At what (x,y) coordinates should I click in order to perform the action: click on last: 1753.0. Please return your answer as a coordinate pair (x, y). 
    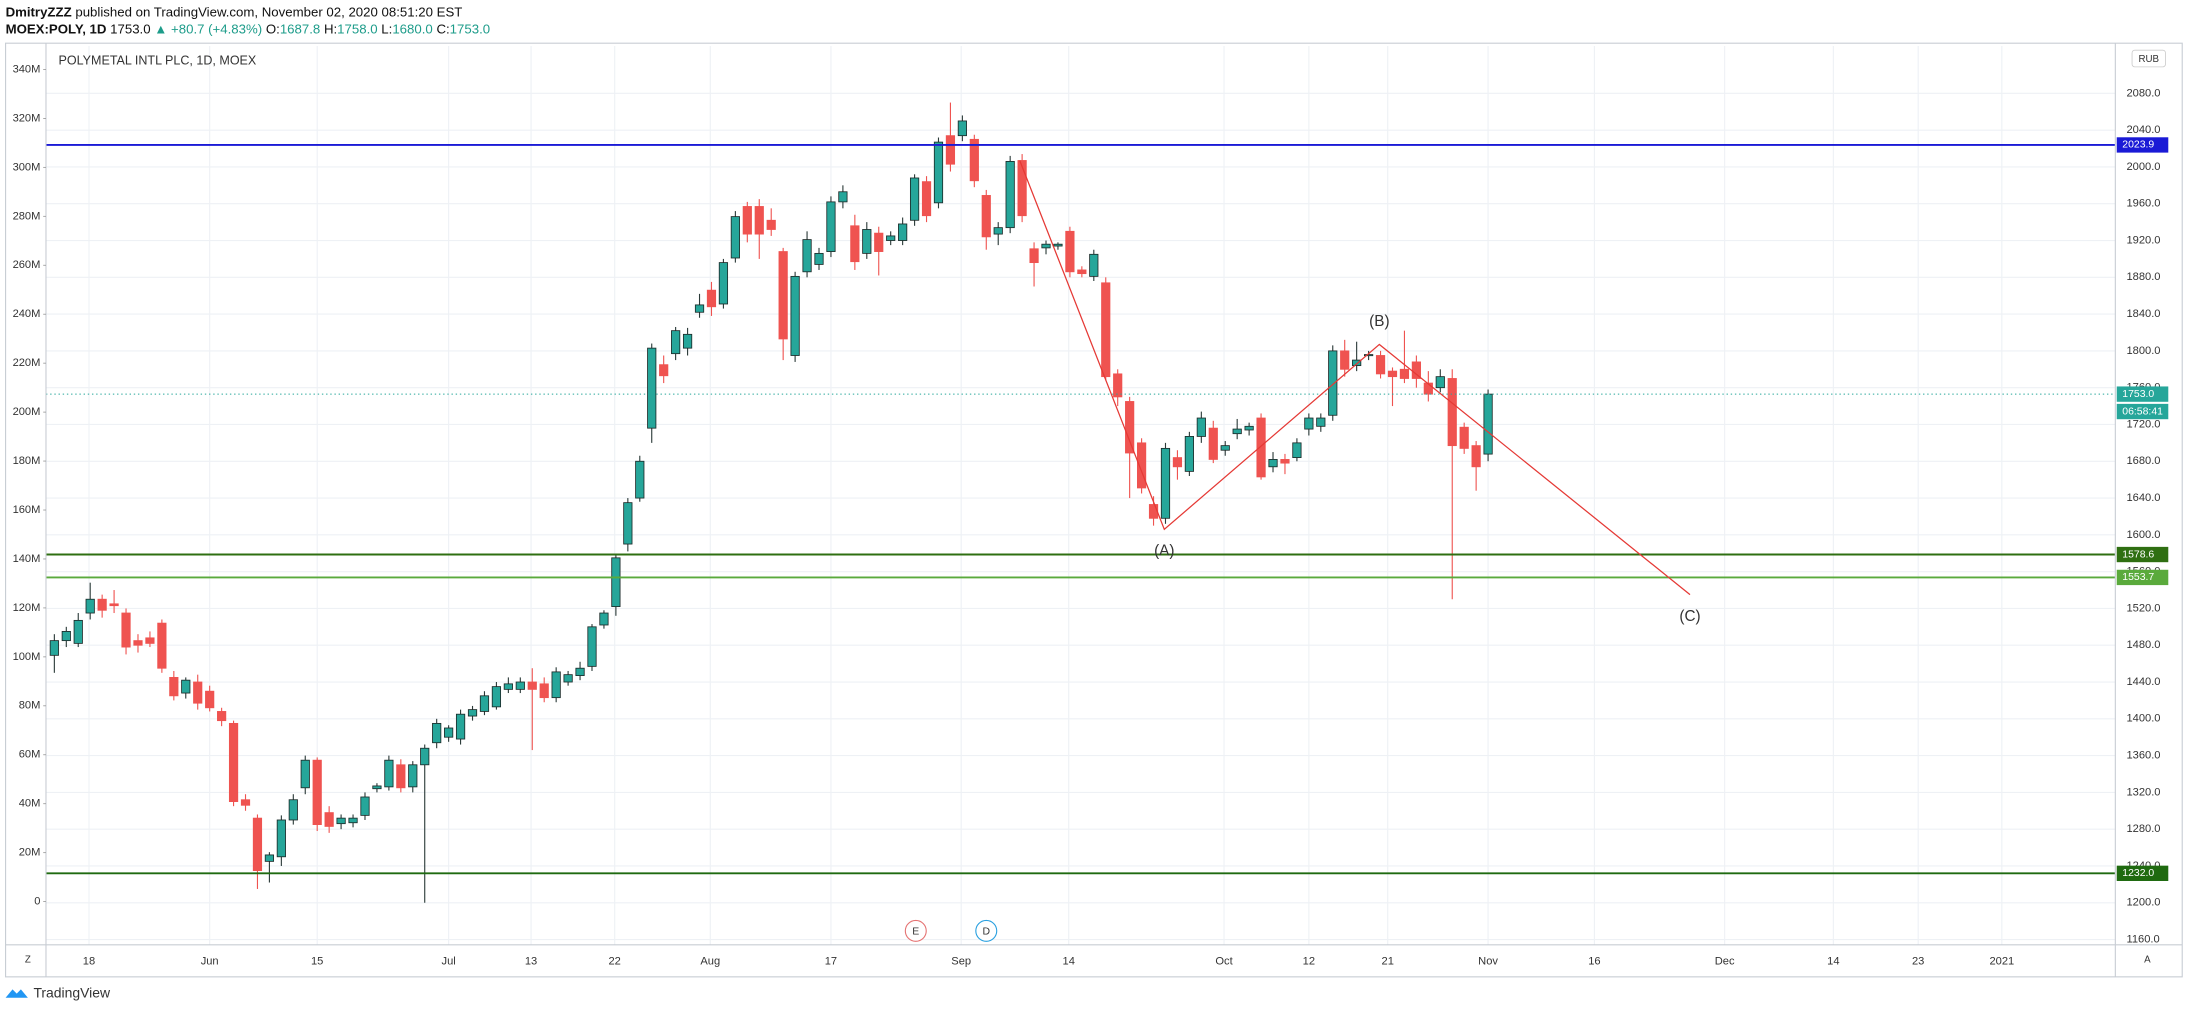
    Looking at the image, I should click on (130, 28).